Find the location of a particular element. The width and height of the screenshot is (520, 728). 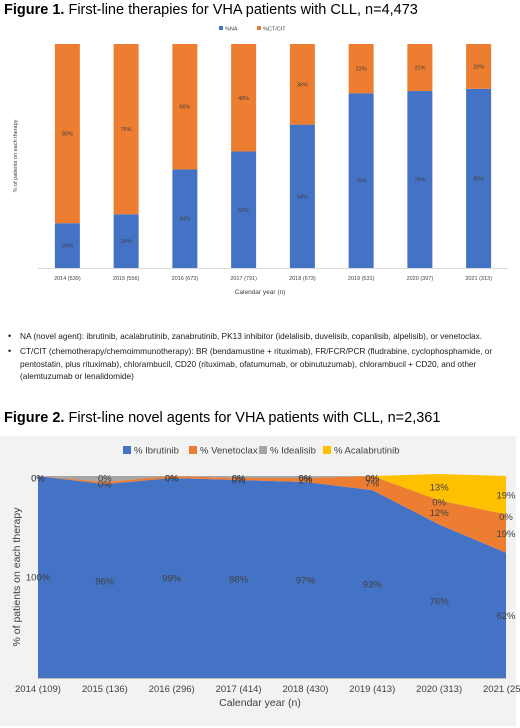

data-label-ct-cit-1: 76% is located at coordinates (126, 130).